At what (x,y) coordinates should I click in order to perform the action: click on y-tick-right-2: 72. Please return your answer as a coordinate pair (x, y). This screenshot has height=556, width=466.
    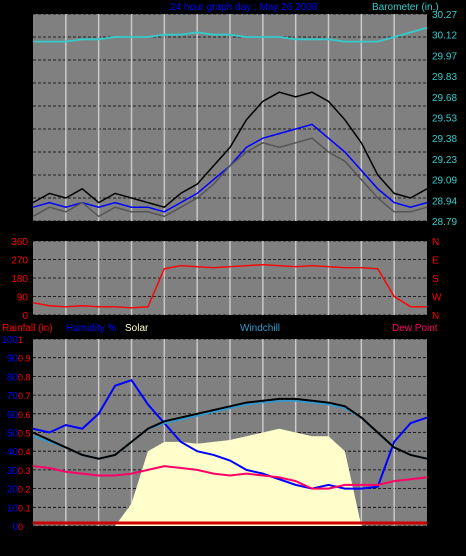
    Looking at the image, I should click on (438, 396).